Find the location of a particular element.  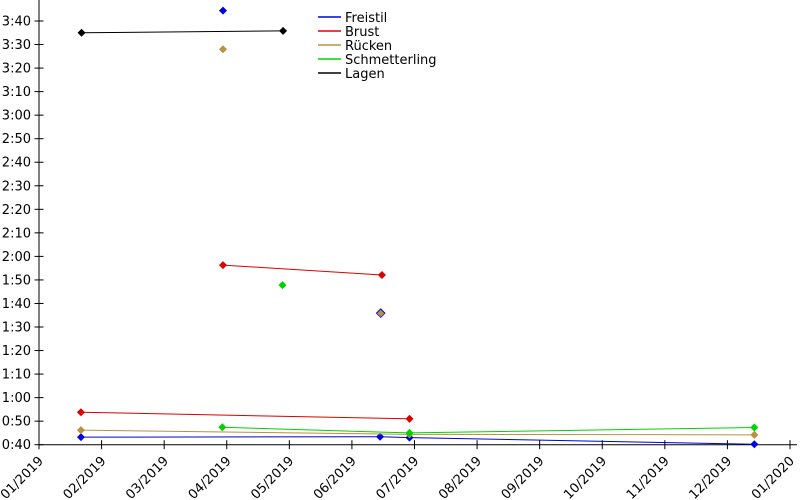

legend-label: Lagen is located at coordinates (365, 74).